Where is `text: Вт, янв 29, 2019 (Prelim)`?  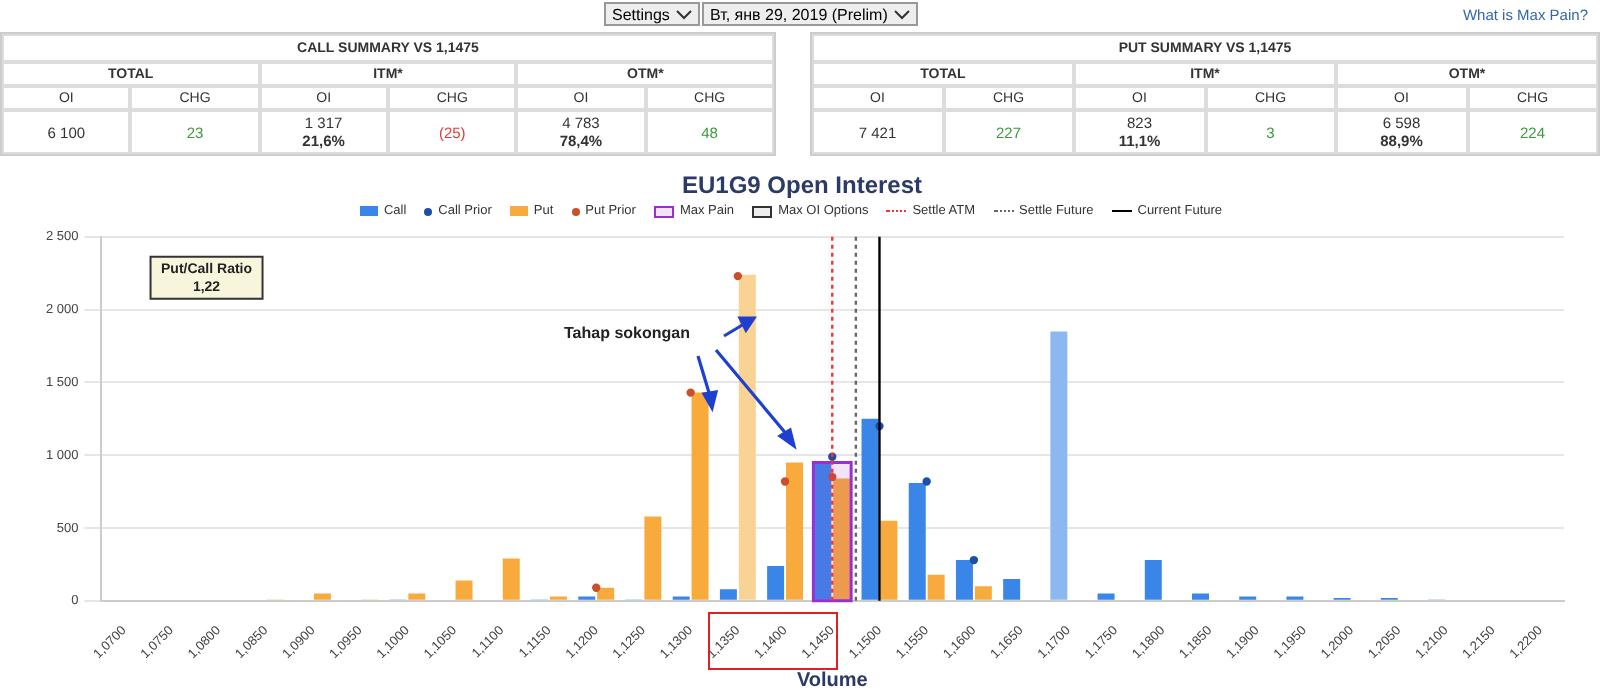
text: Вт, янв 29, 2019 (Prelim) is located at coordinates (799, 14).